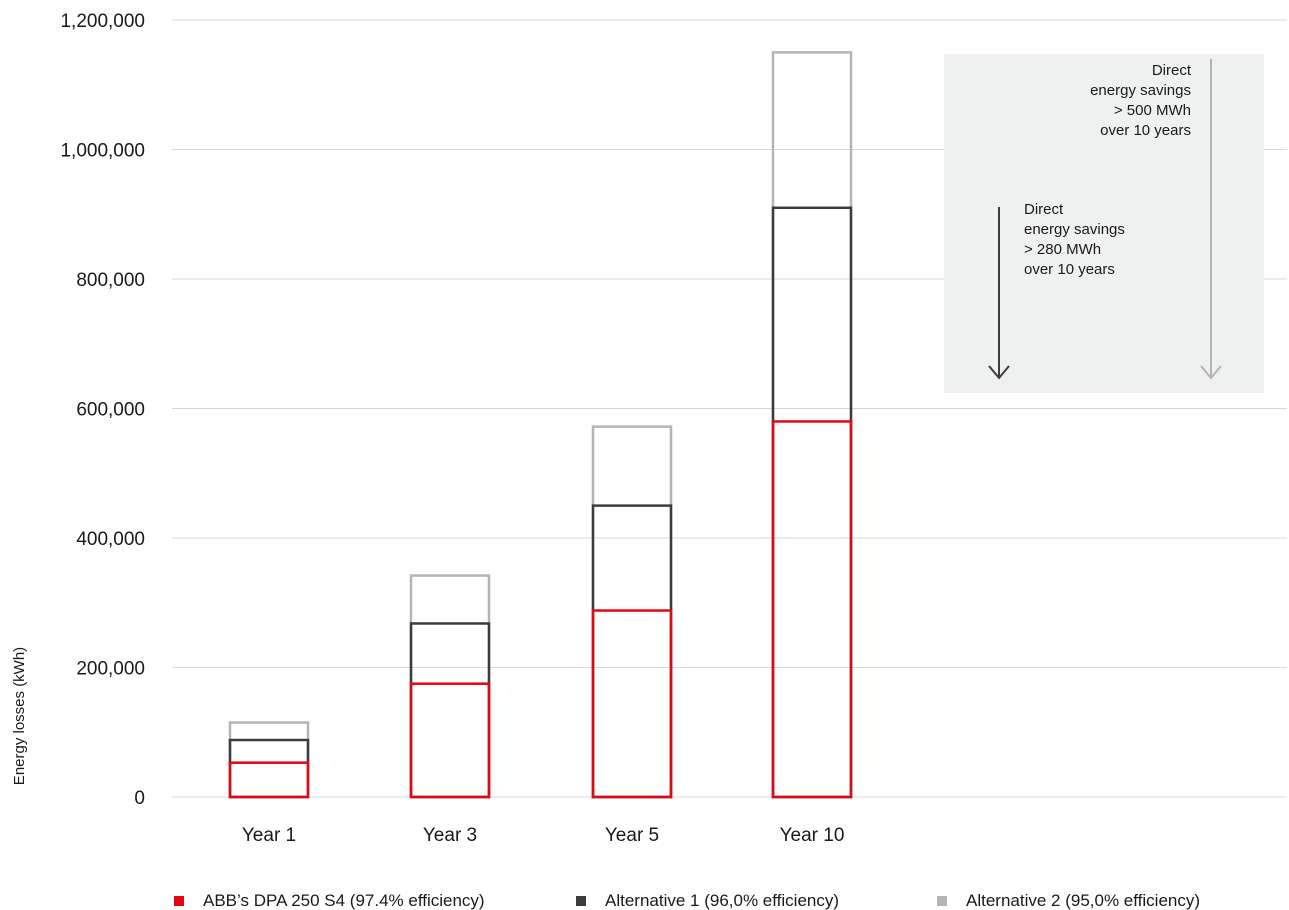 This screenshot has width=1289, height=910. Describe the element at coordinates (110, 410) in the screenshot. I see `y-tick-label: 600,000` at that location.